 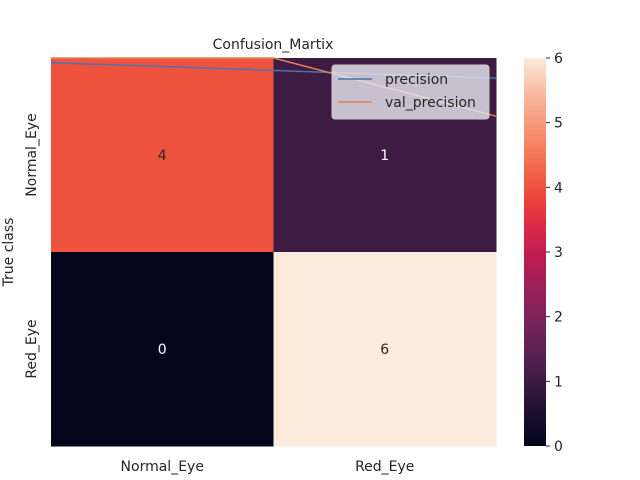 I want to click on colorbar-tick-label: 6, so click(x=558, y=59).